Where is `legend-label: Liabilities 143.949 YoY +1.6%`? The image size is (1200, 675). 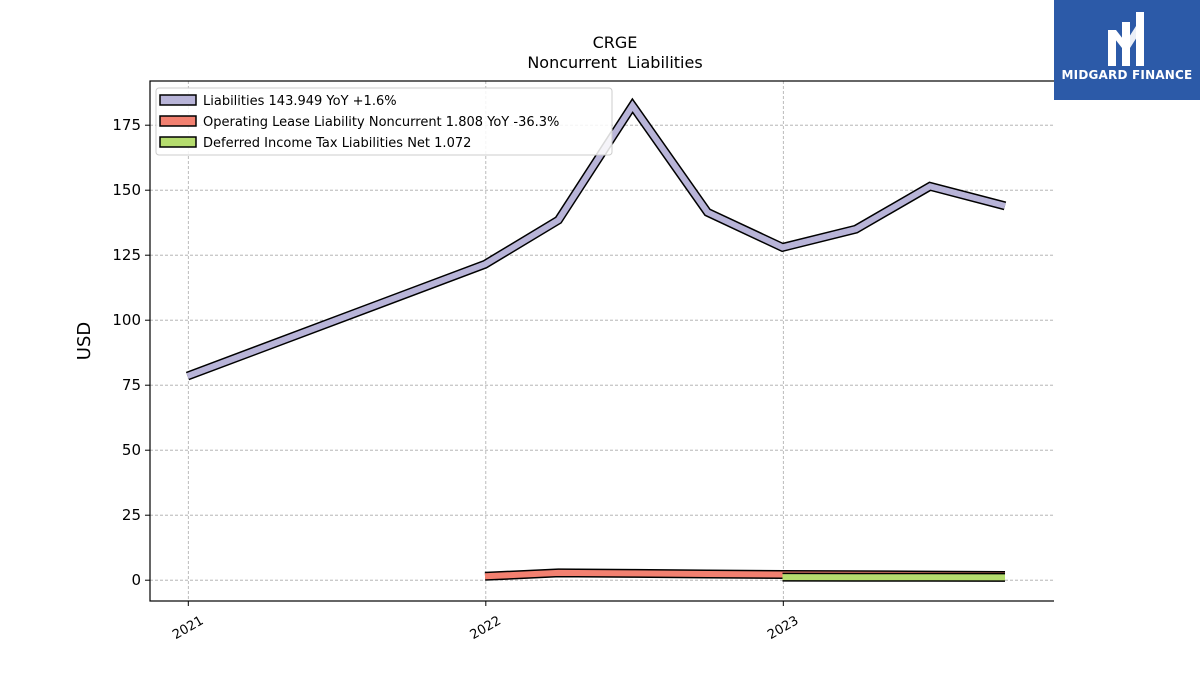 legend-label: Liabilities 143.949 YoY +1.6% is located at coordinates (300, 101).